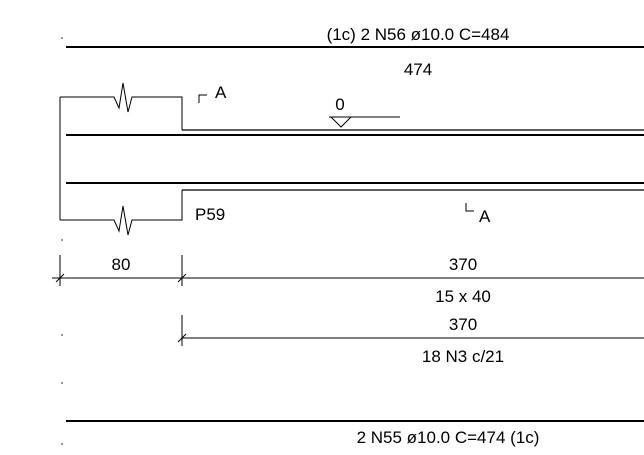  I want to click on pillar-label: P59, so click(210, 214).